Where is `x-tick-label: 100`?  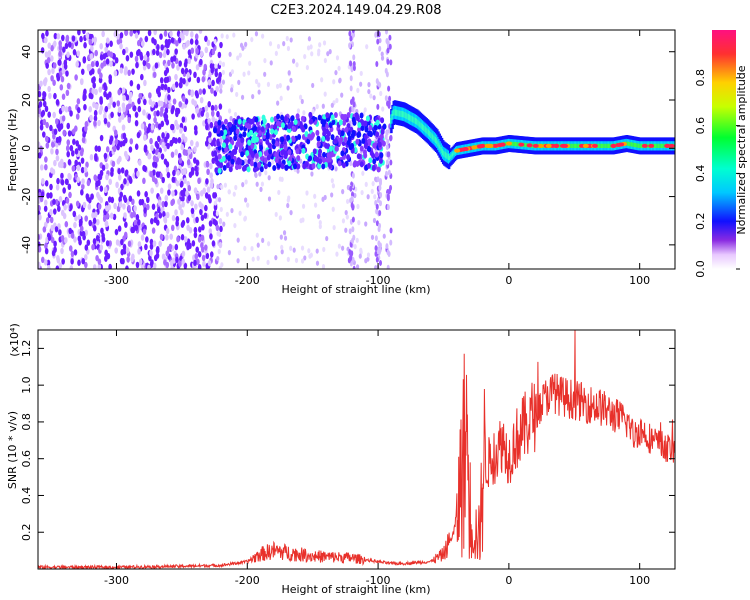
x-tick-label: 100 is located at coordinates (639, 580).